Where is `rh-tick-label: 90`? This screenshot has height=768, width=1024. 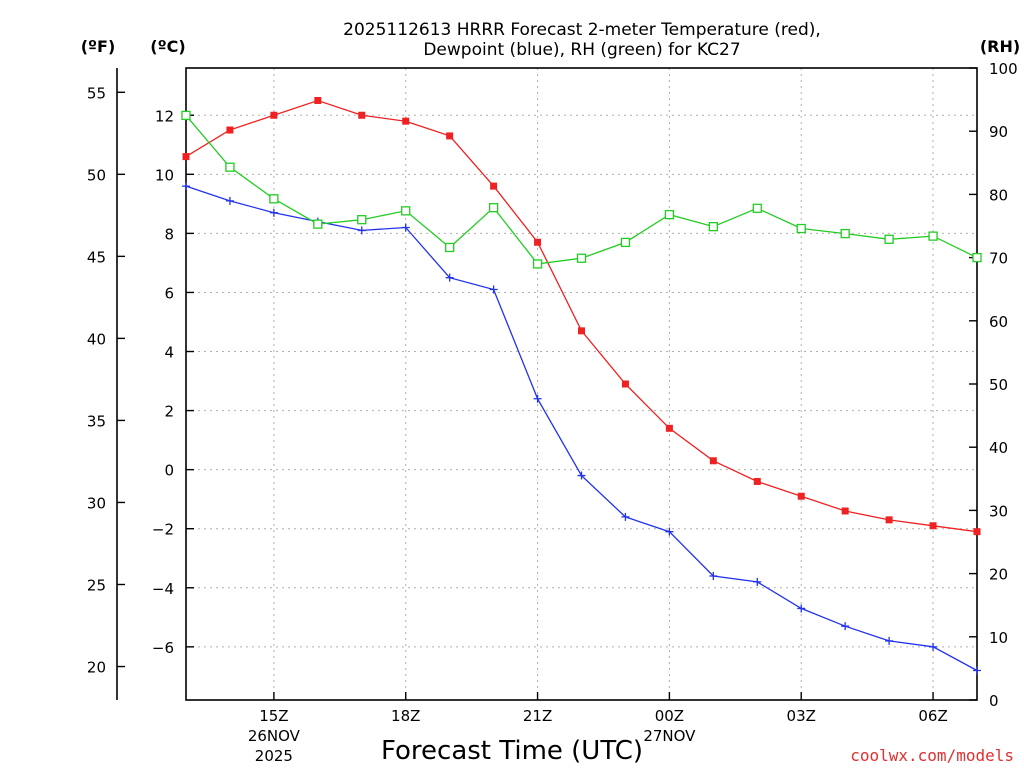 rh-tick-label: 90 is located at coordinates (998, 132).